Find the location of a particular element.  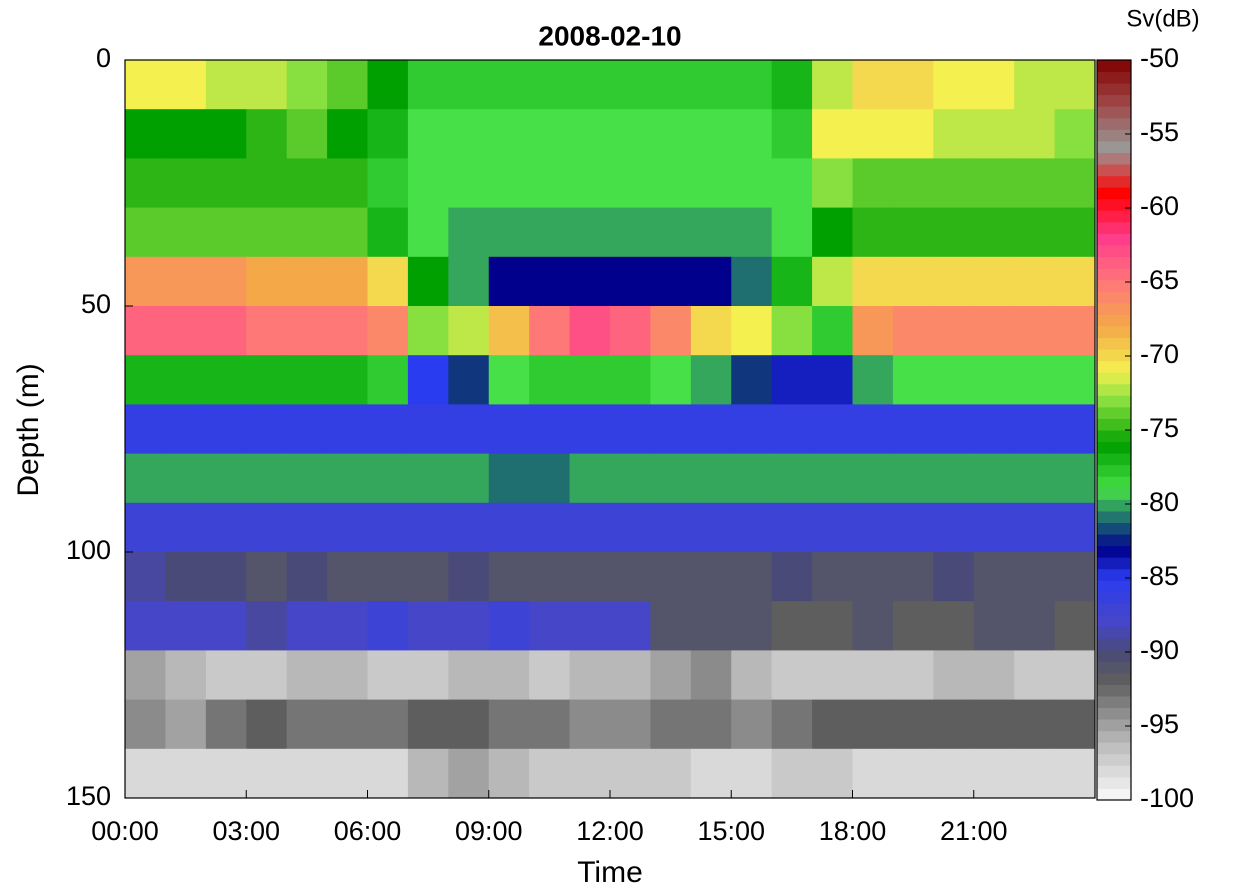

colorbar-tick-label: -75 is located at coordinates (1159, 428).